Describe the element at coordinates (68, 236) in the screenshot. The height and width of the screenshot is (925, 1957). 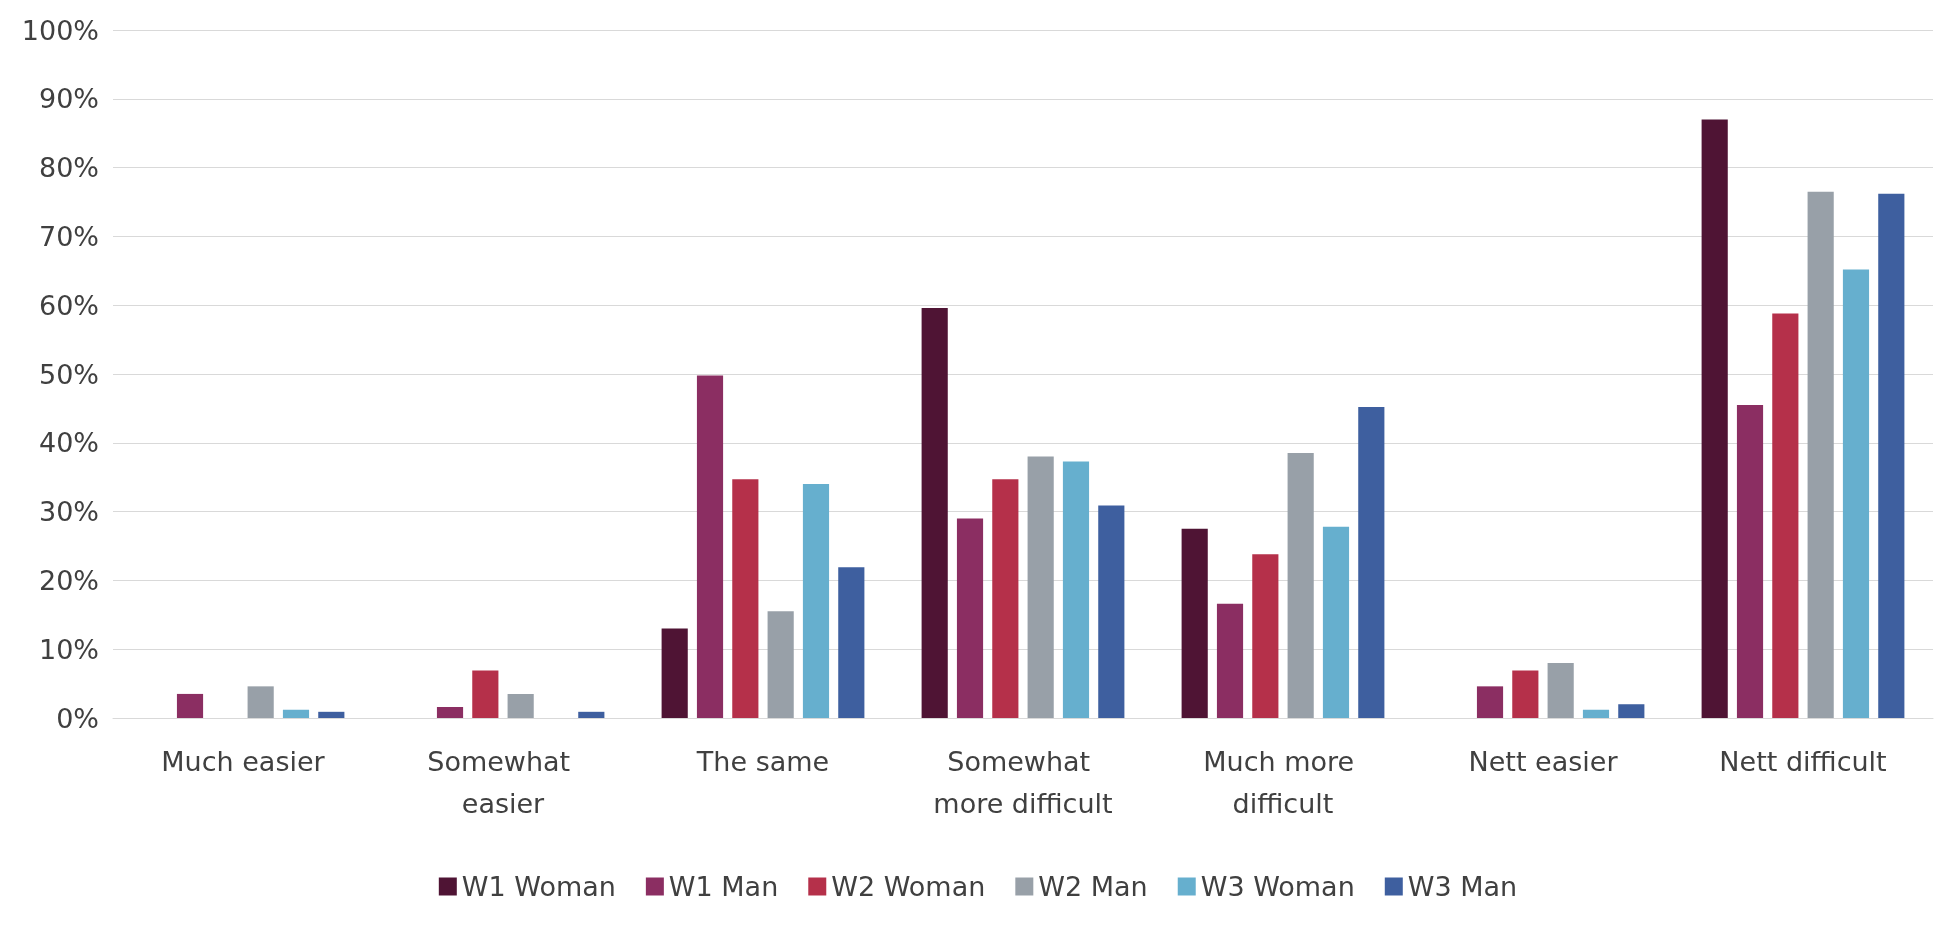
I see `y-tick-label: 70%` at that location.